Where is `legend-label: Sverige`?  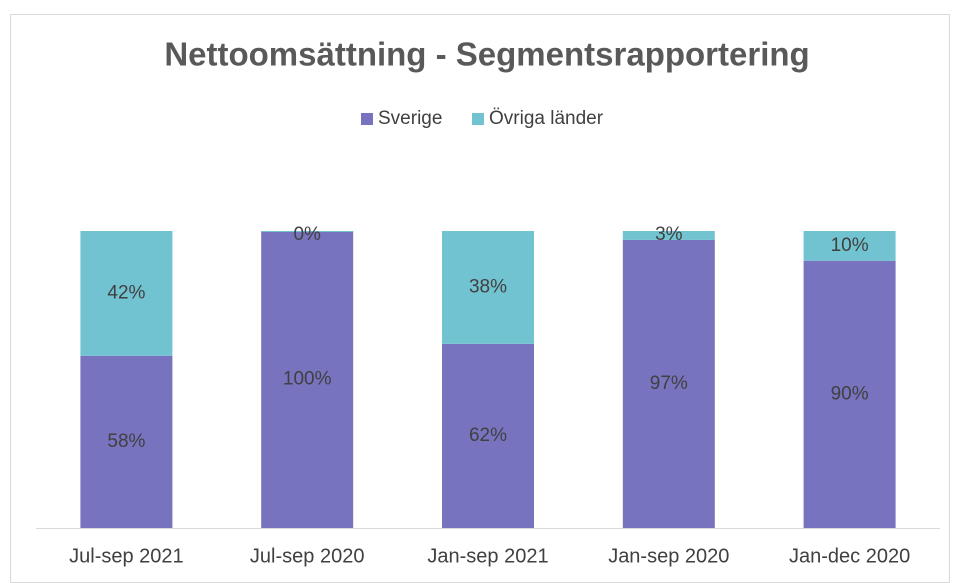
legend-label: Sverige is located at coordinates (410, 118).